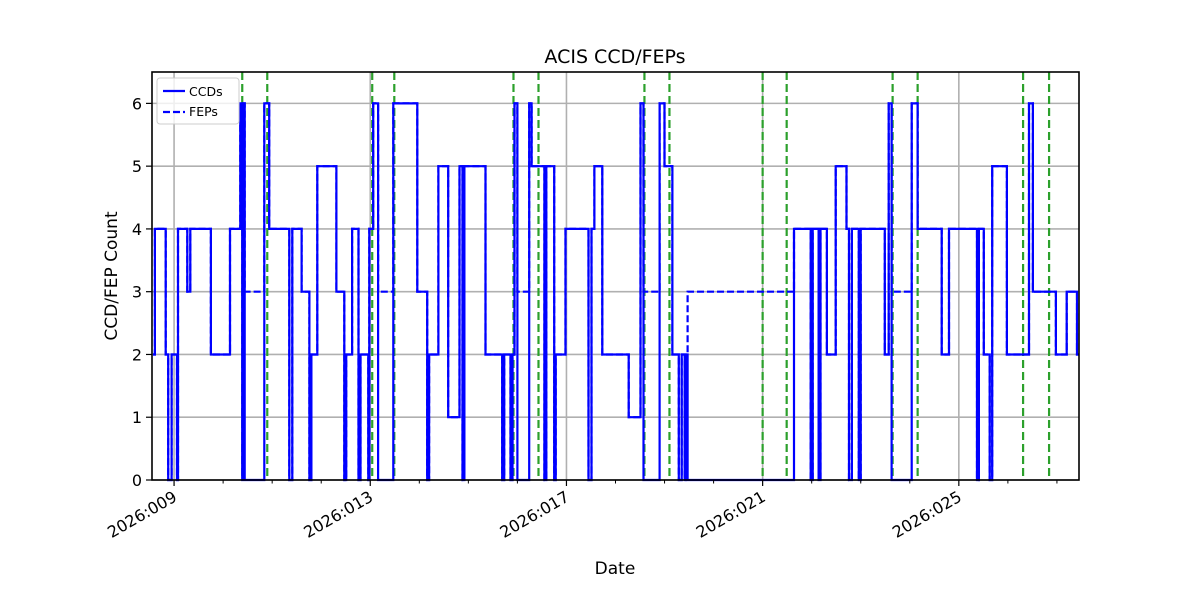 This screenshot has width=1200, height=600. What do you see at coordinates (137, 292) in the screenshot?
I see `y-tick-label: 3` at bounding box center [137, 292].